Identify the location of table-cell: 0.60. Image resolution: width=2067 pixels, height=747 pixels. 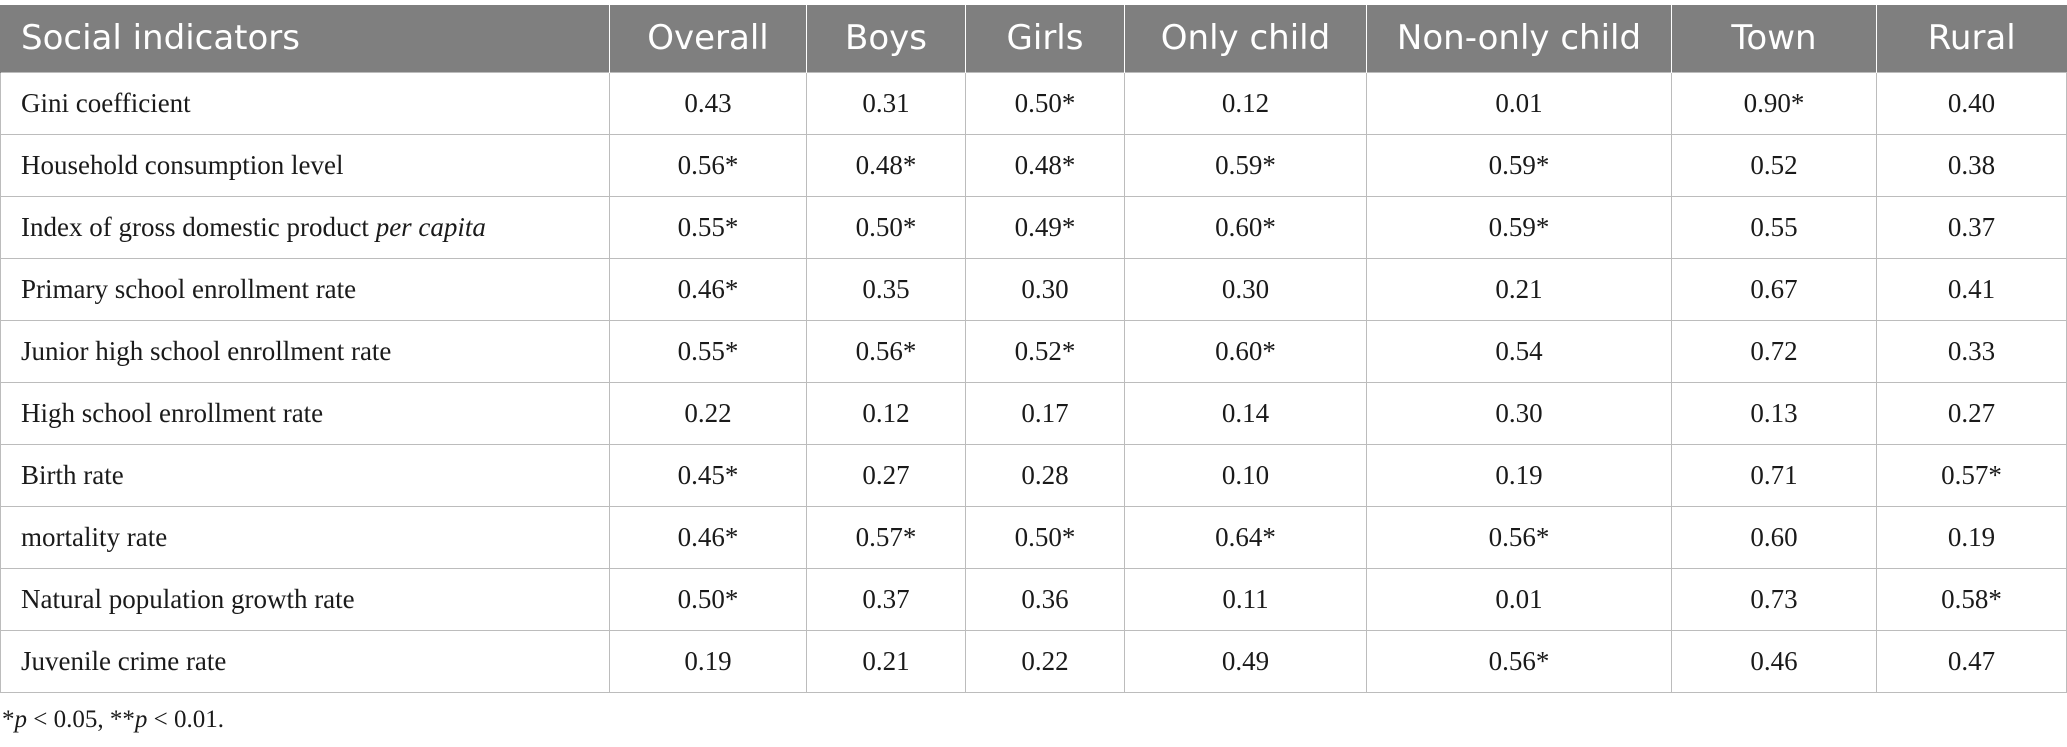
(1774, 537).